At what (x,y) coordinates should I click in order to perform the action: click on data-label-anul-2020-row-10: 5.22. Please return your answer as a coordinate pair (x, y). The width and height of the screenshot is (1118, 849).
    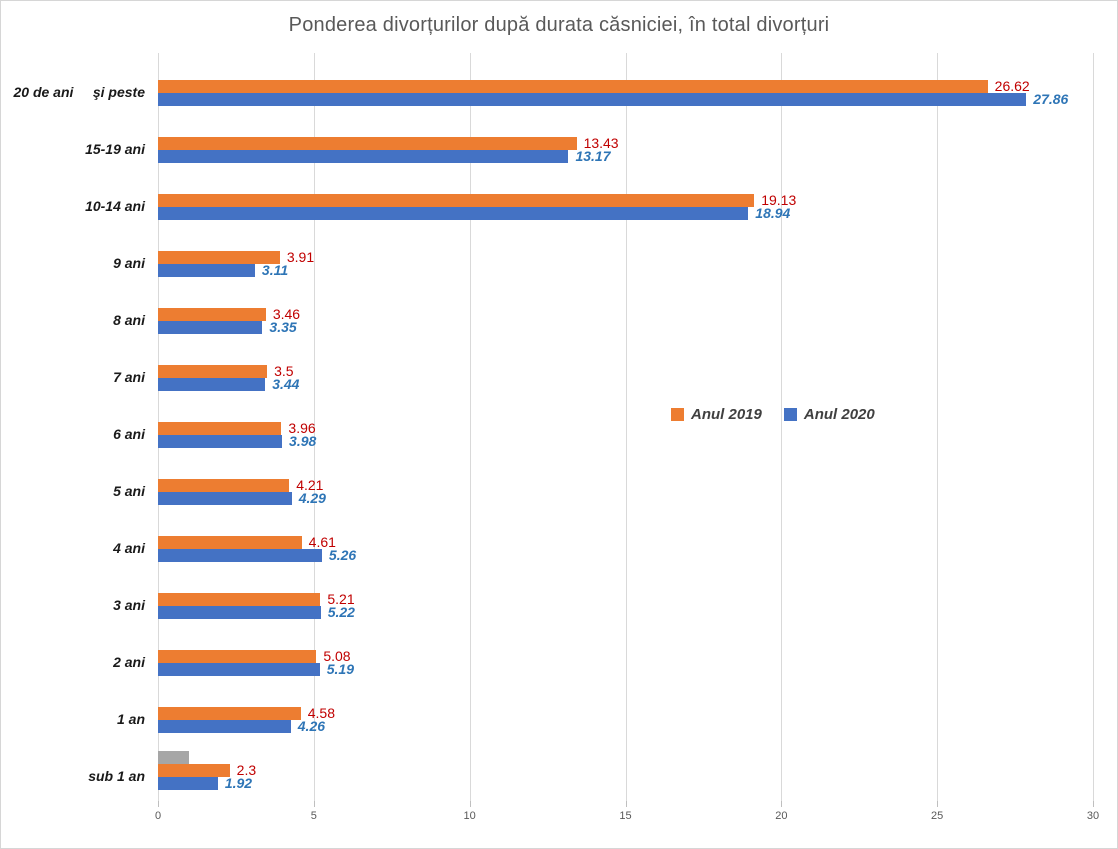
    Looking at the image, I should click on (341, 612).